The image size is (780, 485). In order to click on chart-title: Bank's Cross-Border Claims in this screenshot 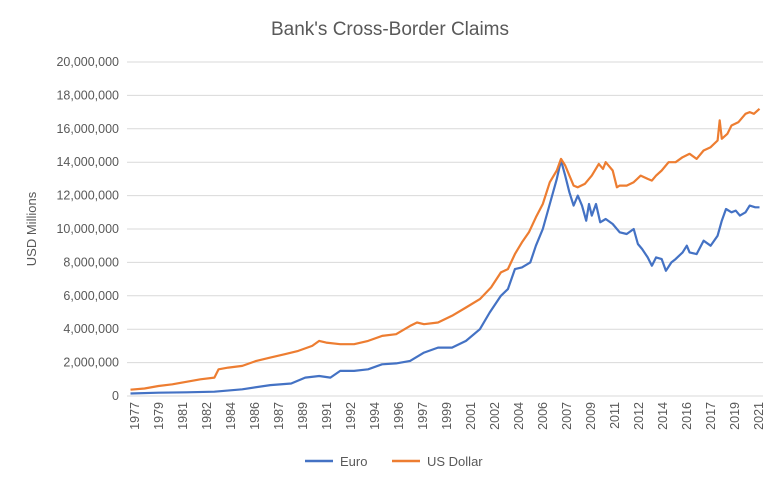, I will do `click(390, 29)`.